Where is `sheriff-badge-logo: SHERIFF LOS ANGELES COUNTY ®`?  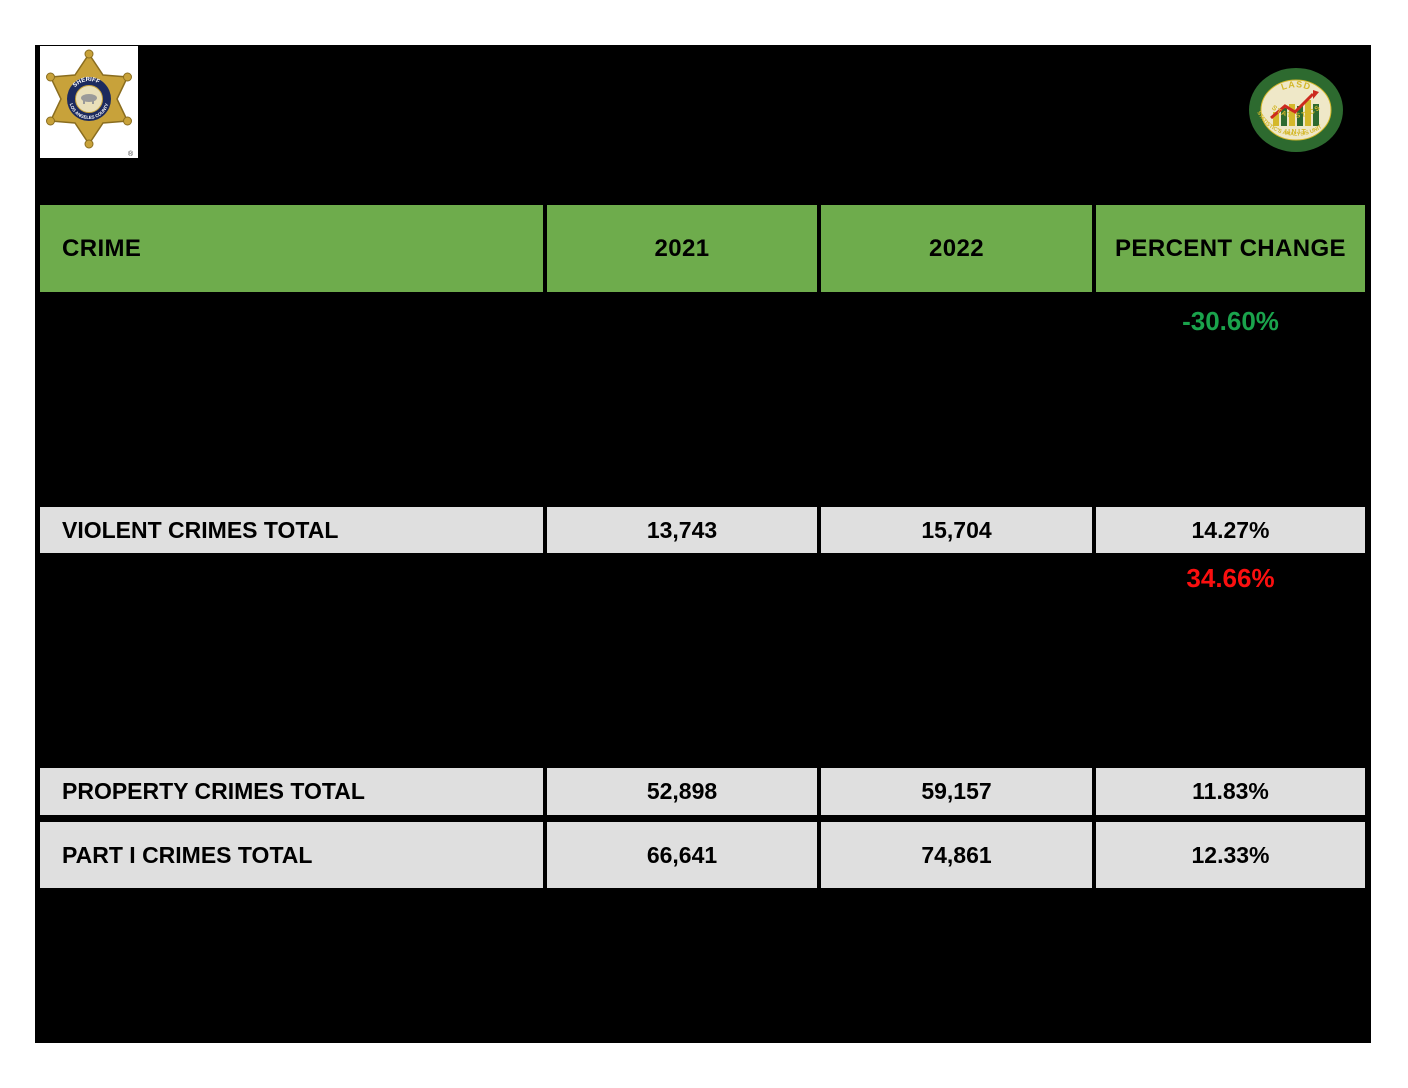 sheriff-badge-logo: SHERIFF LOS ANGELES COUNTY ® is located at coordinates (89, 102).